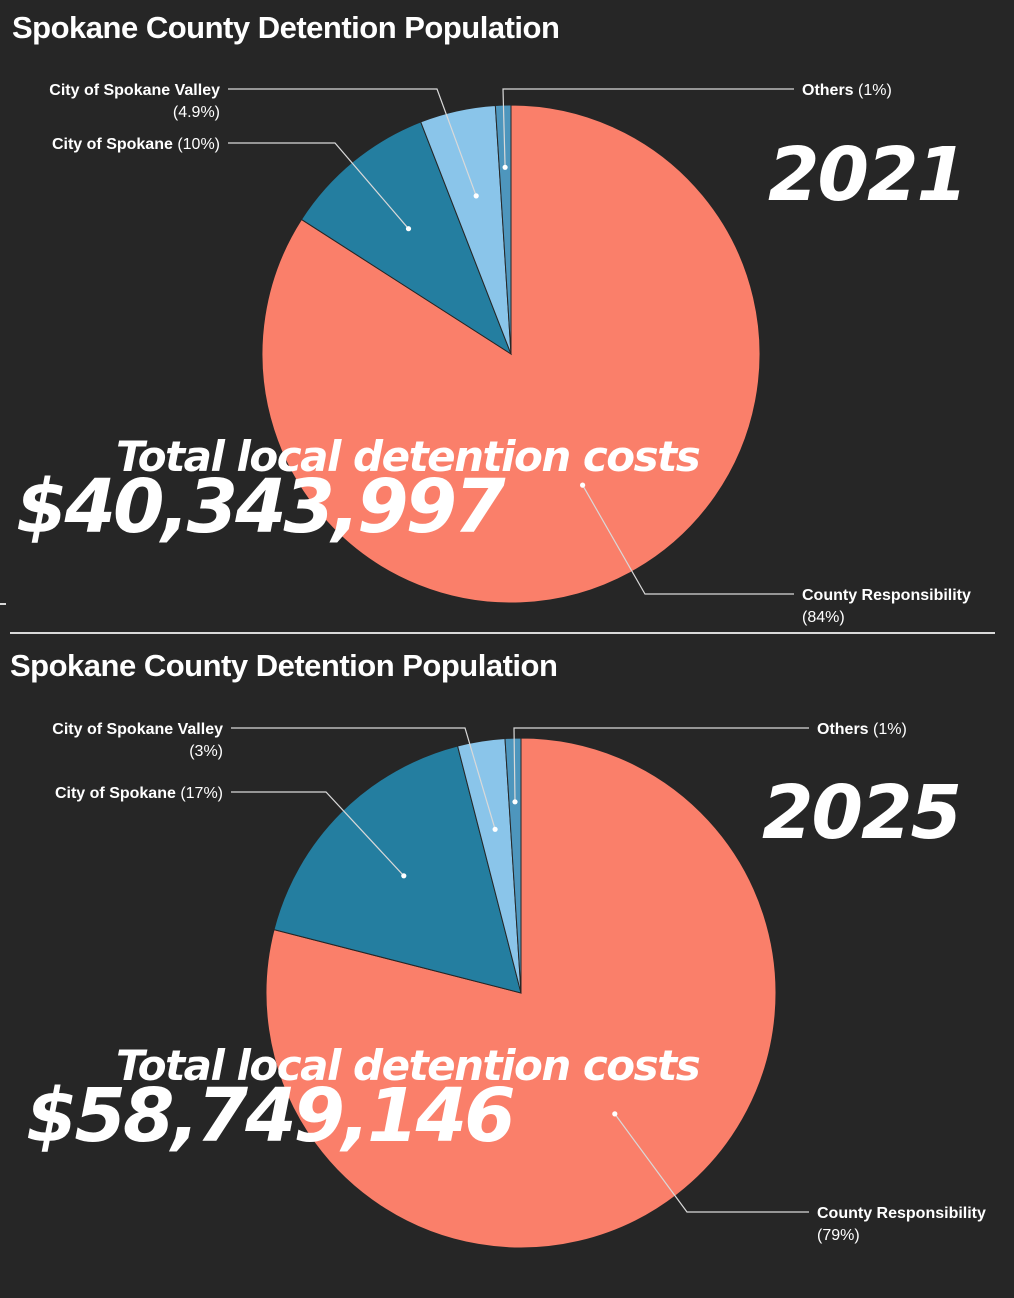  I want to click on slice-label-percent: (79%), so click(838, 1235).